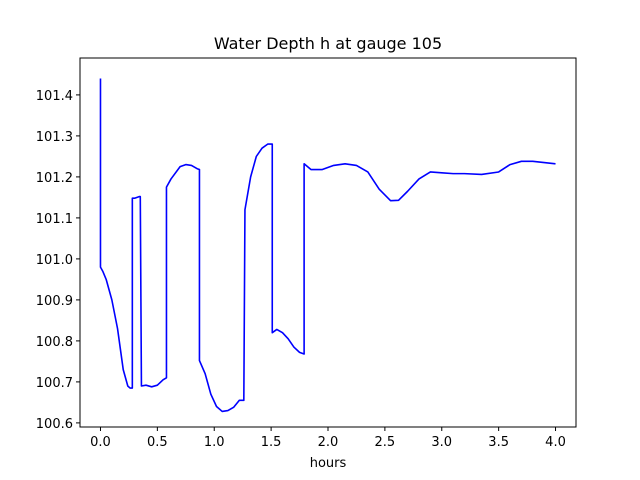 This screenshot has width=640, height=480. I want to click on x-tick-label: 4.0, so click(555, 442).